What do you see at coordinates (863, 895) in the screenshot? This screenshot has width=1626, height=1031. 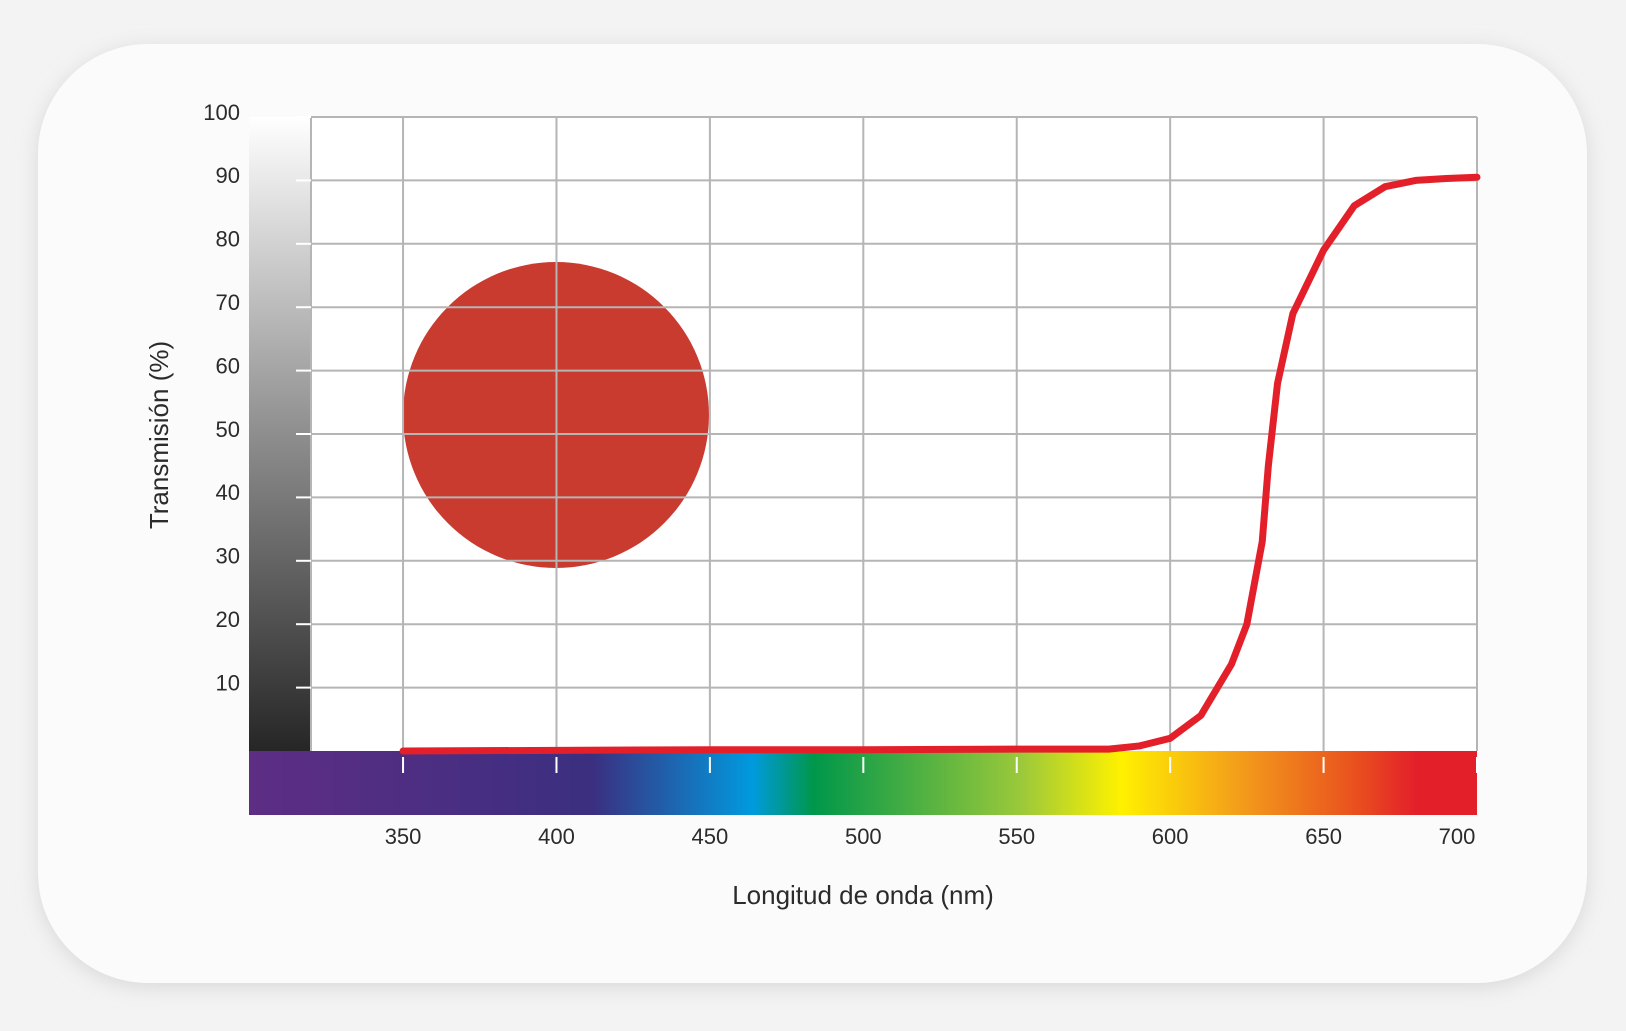 I see `x-axis-label: Longitud de onda (nm)` at bounding box center [863, 895].